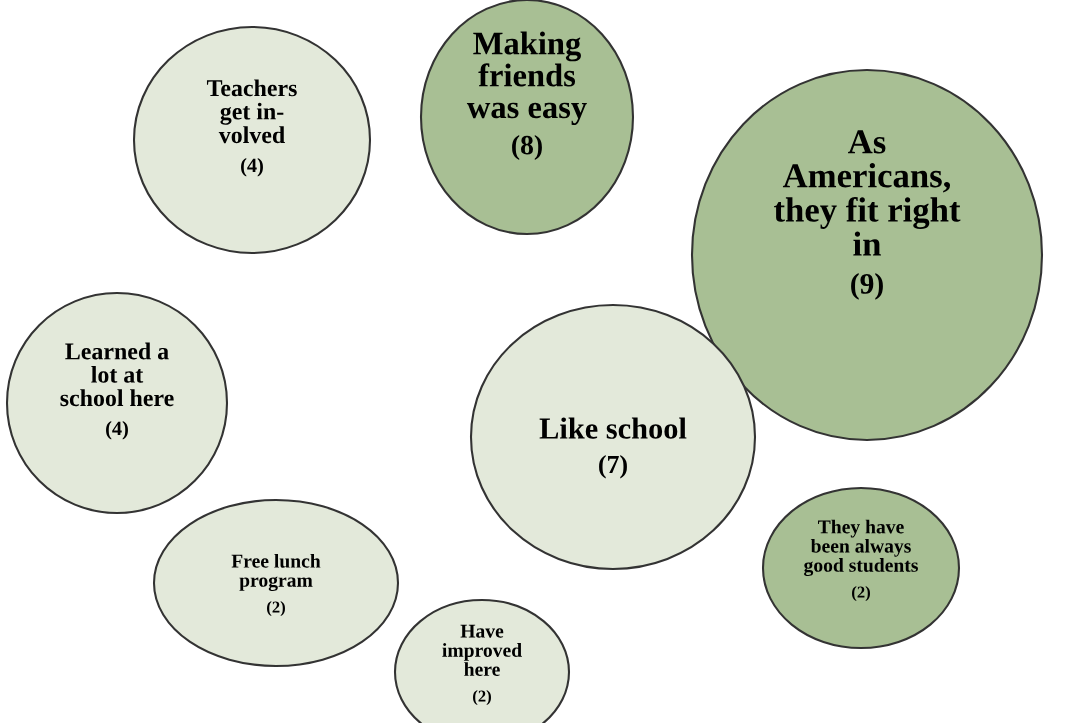 This screenshot has height=723, width=1077. Describe the element at coordinates (867, 193) in the screenshot. I see `category-label: As Americans, they fit right in` at that location.